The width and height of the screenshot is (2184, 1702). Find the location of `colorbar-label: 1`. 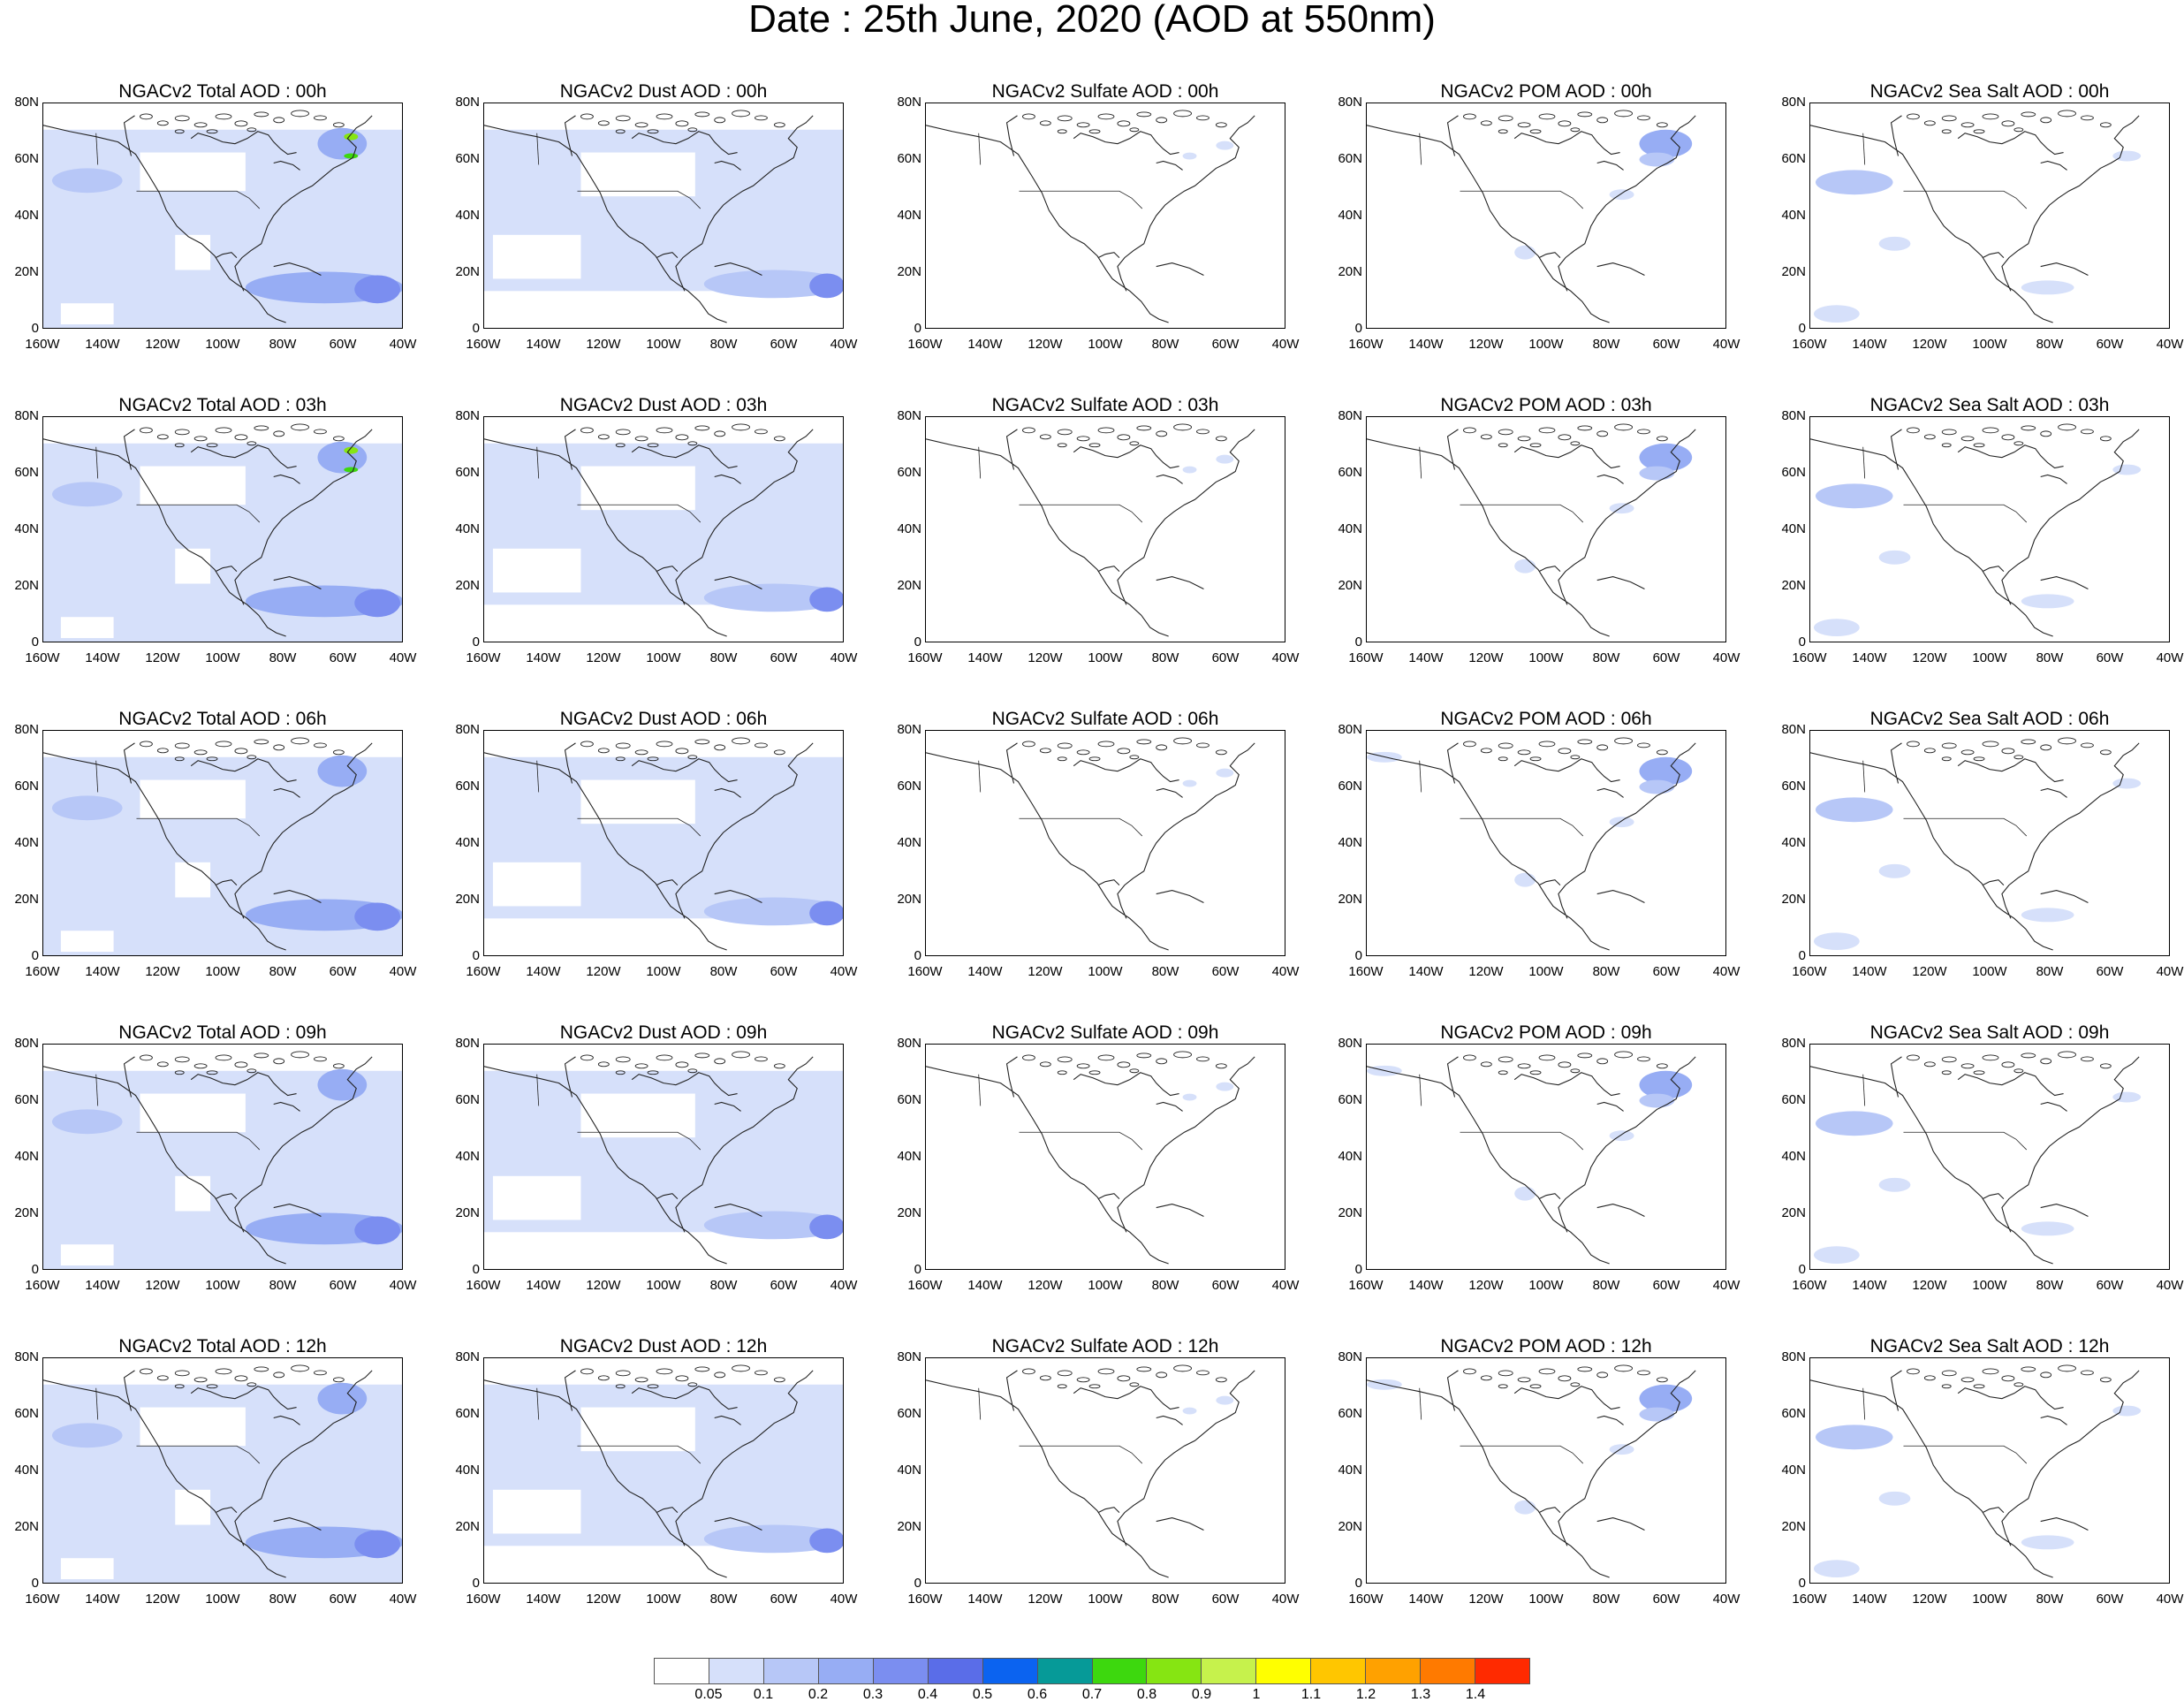

colorbar-label: 1 is located at coordinates (1256, 1694).